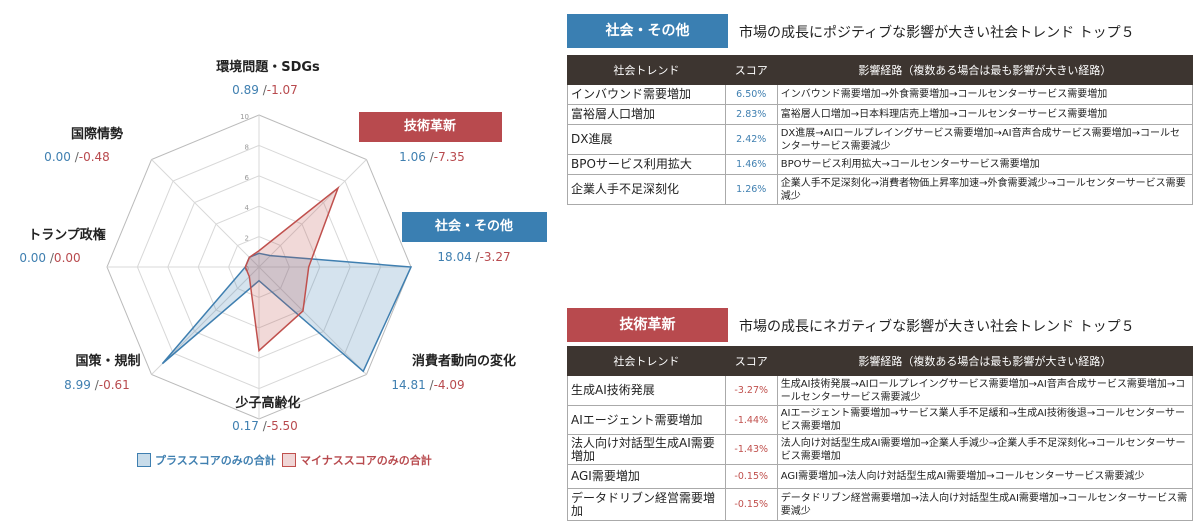  Describe the element at coordinates (646, 139) in the screenshot. I see `trend-cell: DX進展` at that location.